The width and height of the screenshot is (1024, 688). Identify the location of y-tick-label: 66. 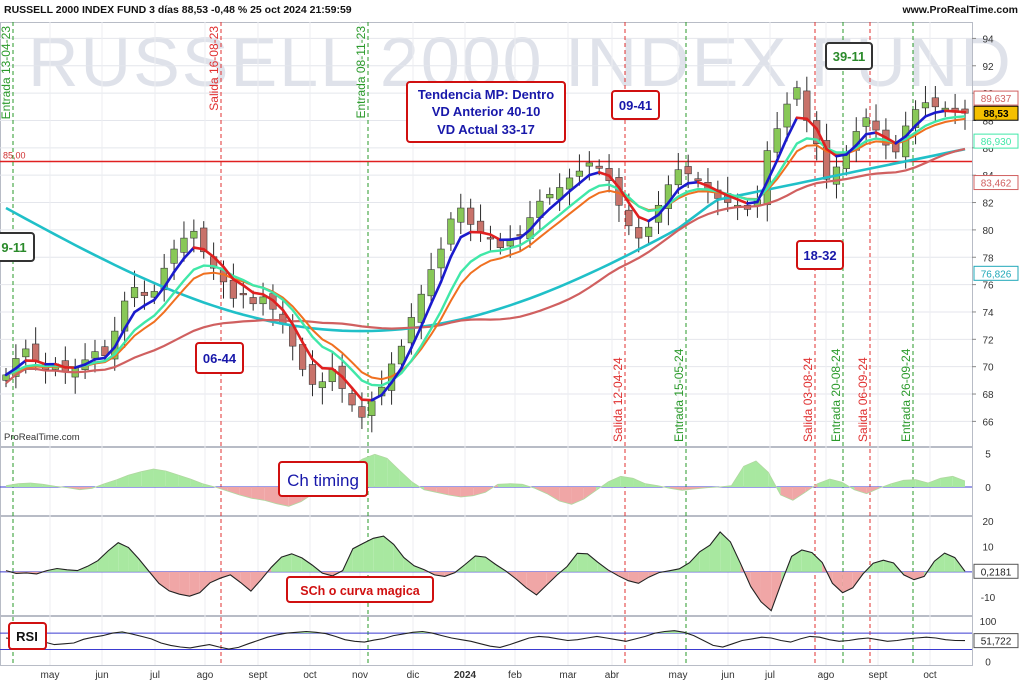
(988, 422).